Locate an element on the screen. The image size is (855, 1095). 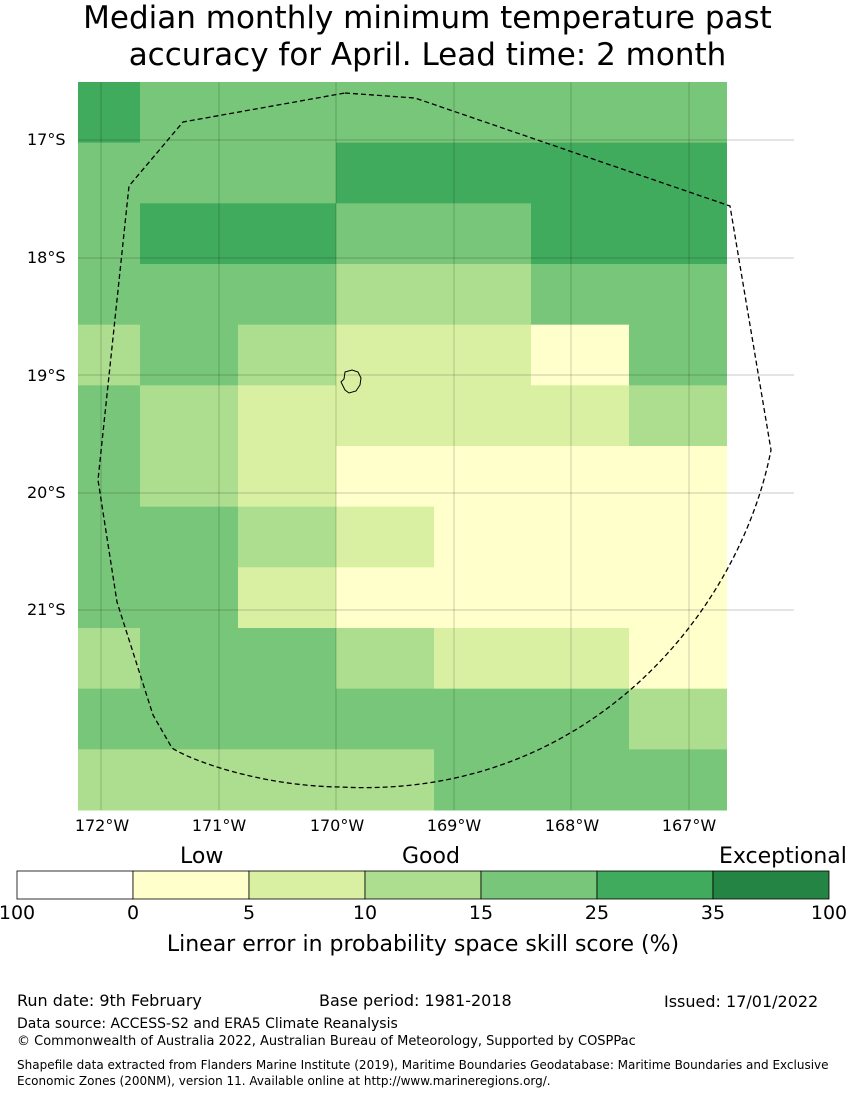
colorbar is located at coordinates (423, 885).